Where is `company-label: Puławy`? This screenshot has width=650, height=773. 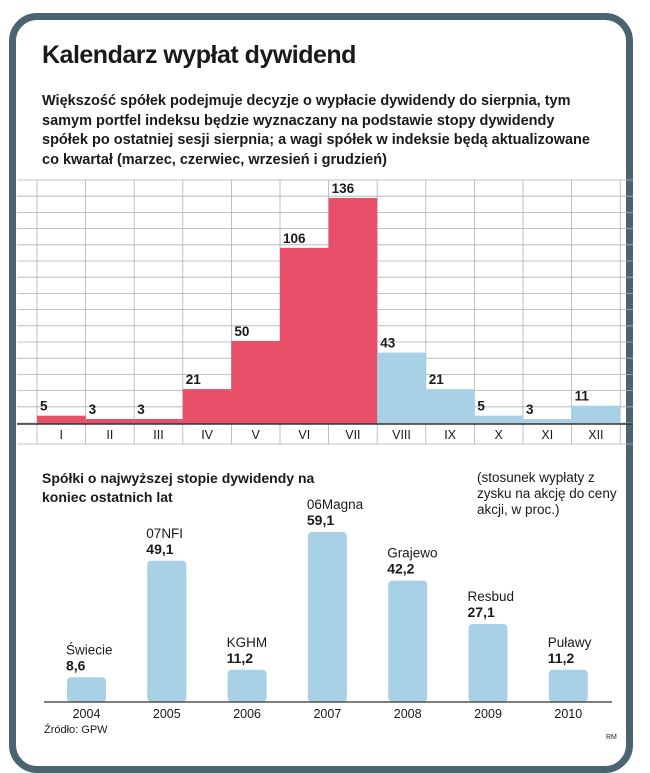 company-label: Puławy is located at coordinates (570, 642).